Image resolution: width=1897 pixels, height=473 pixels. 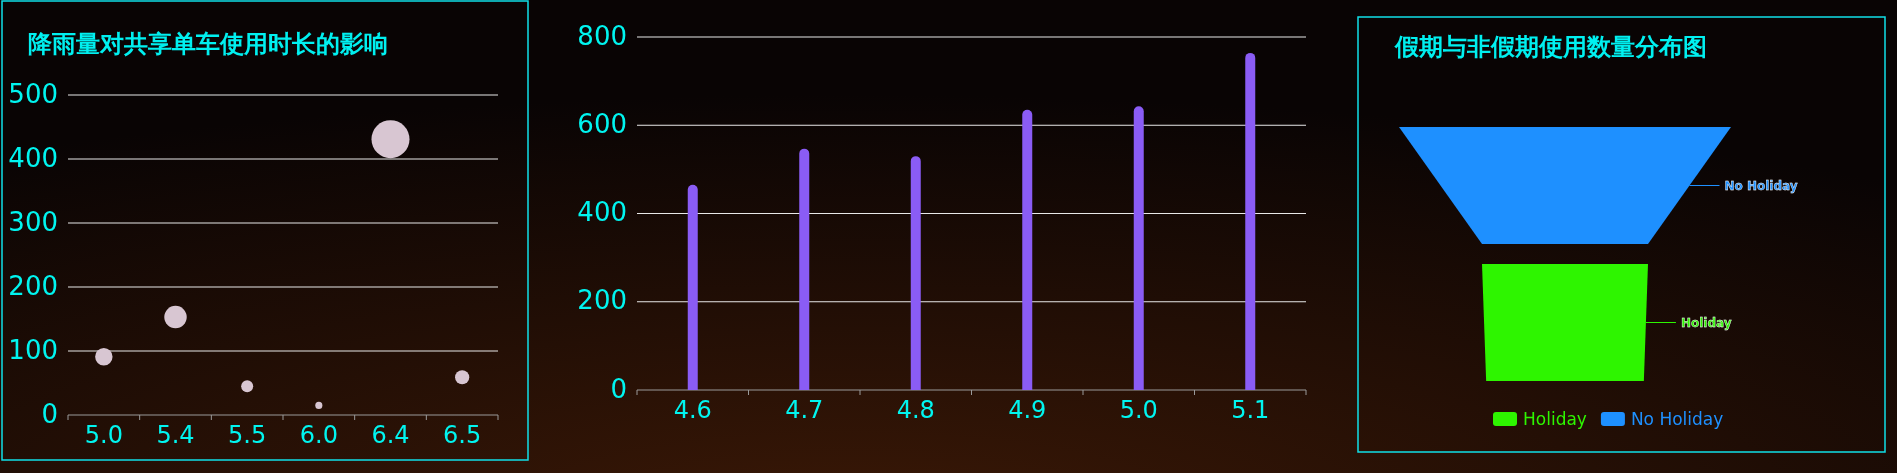 I want to click on y-tick-label: 300, so click(x=33, y=221).